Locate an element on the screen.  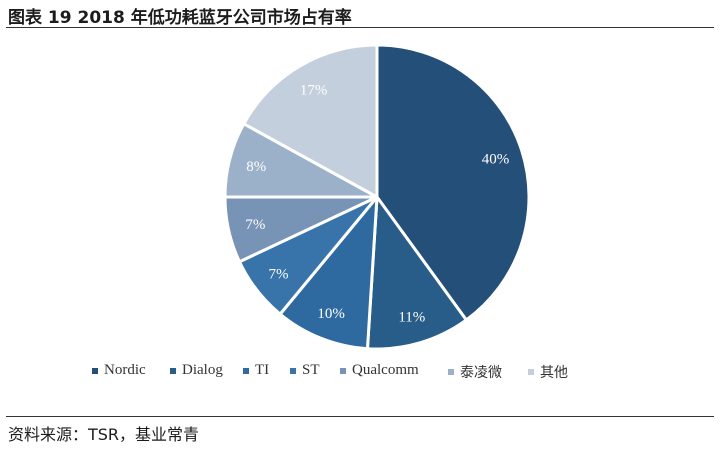
pie-slice-label-0: 40% is located at coordinates (496, 160).